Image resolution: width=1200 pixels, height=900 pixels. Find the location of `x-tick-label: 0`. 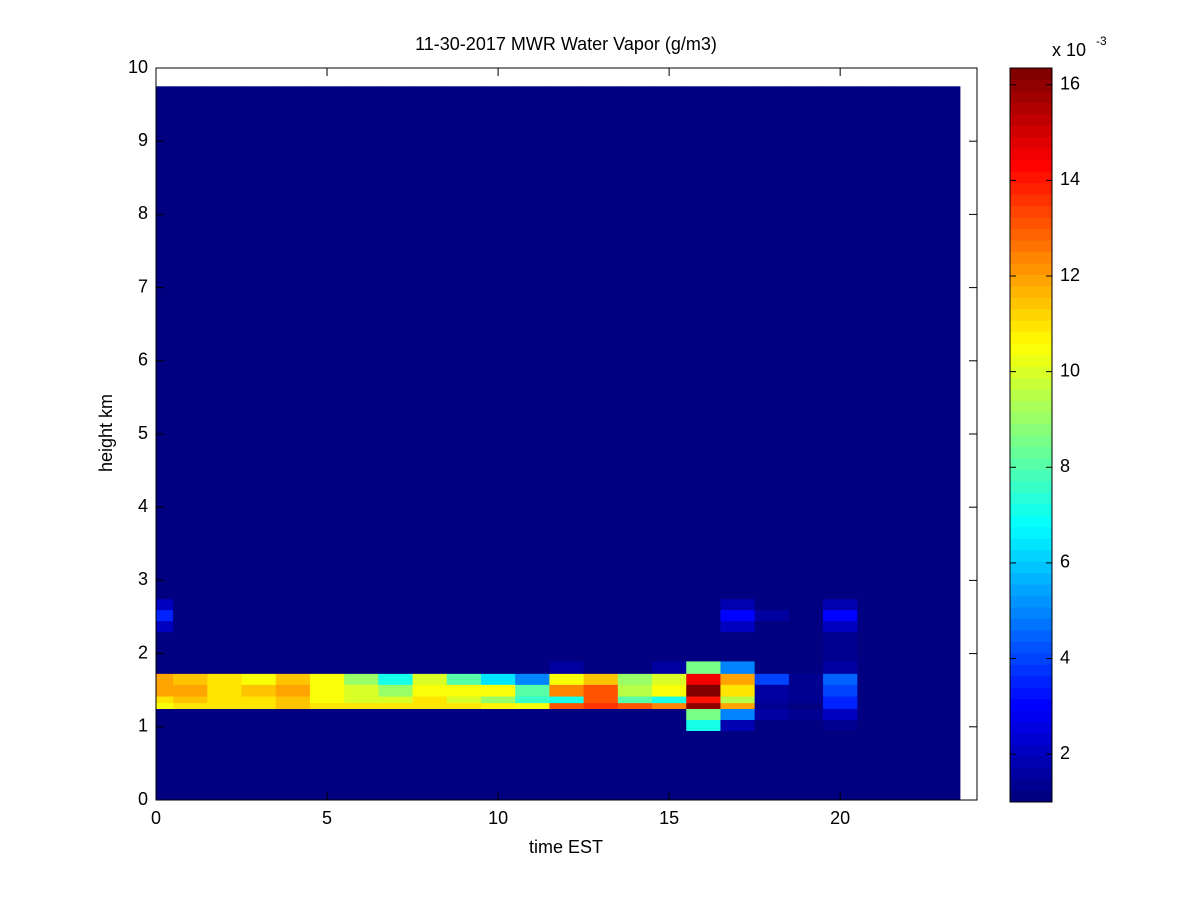

x-tick-label: 0 is located at coordinates (156, 818).